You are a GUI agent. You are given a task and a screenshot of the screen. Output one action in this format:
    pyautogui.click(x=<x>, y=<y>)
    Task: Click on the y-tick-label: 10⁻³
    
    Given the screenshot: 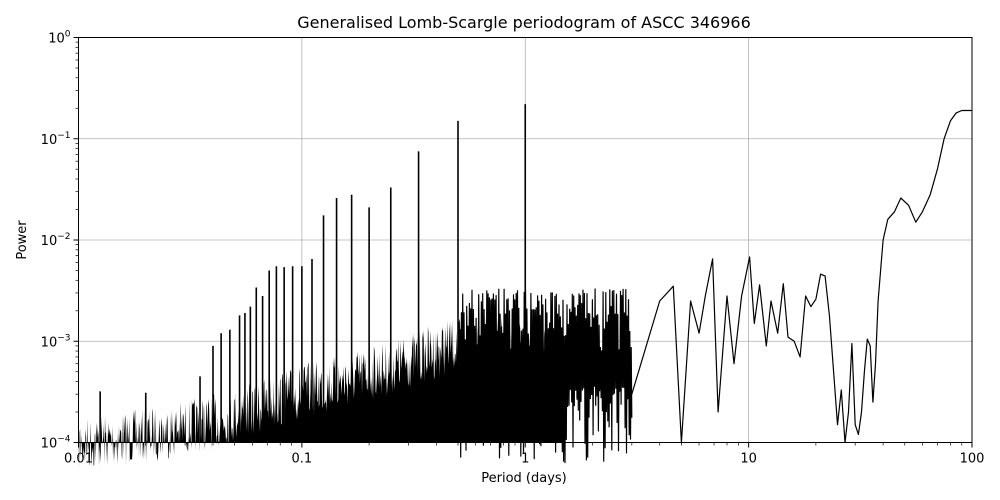 What is the action you would take?
    pyautogui.click(x=56, y=341)
    